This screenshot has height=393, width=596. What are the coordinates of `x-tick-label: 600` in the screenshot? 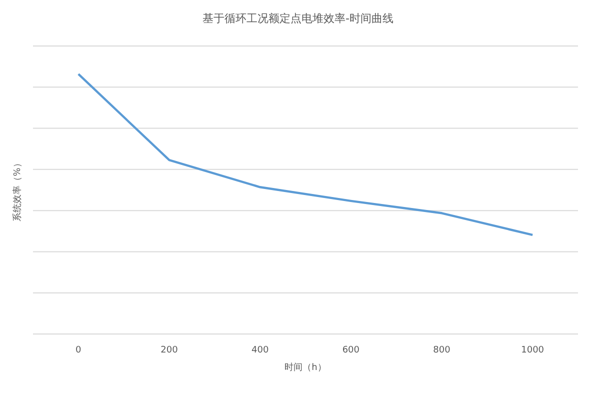 It's located at (351, 350).